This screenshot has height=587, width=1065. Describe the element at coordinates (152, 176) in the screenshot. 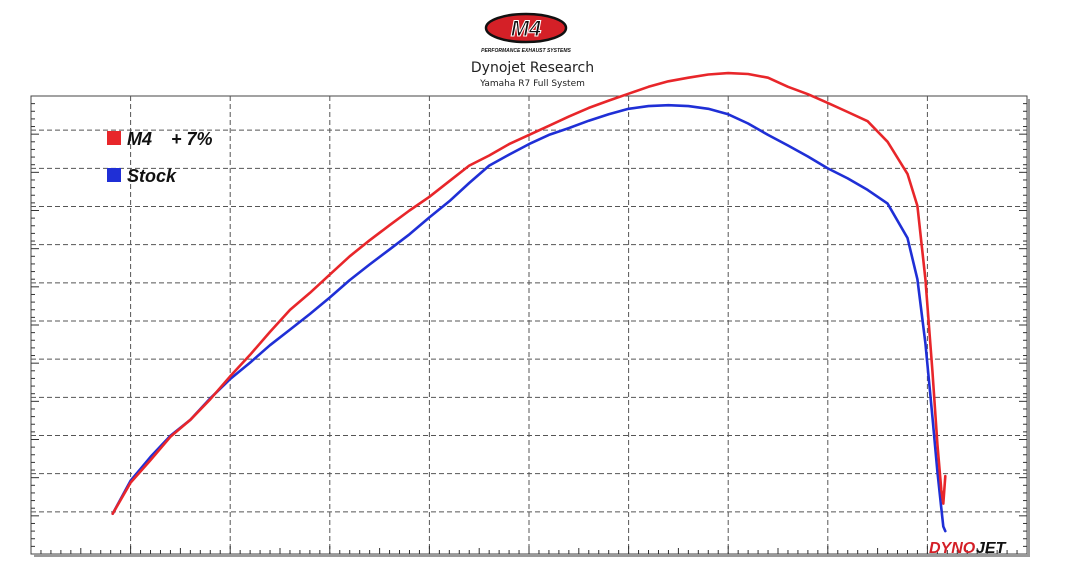

I see `legend-label-stock: Stock` at that location.